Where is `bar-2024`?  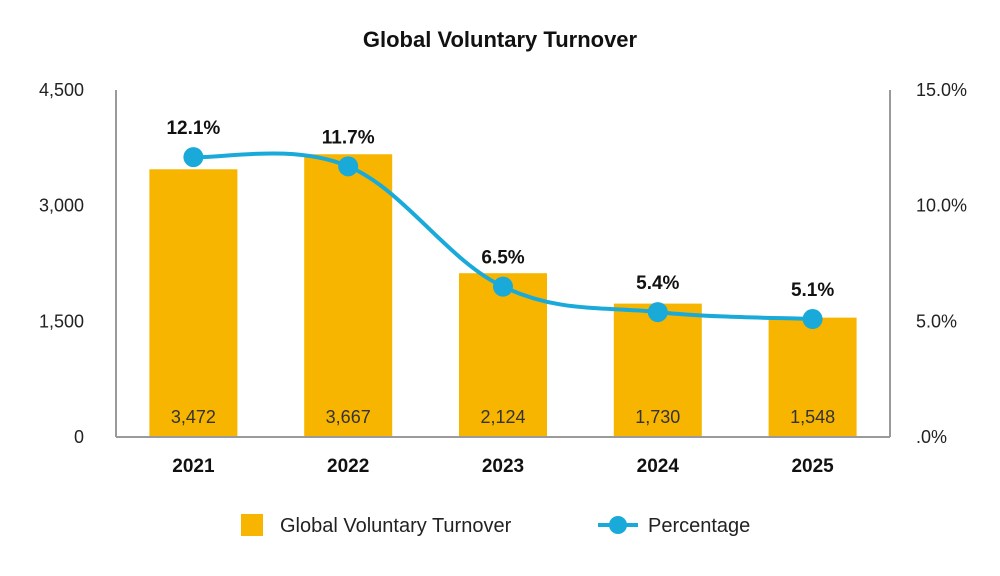
bar-2024 is located at coordinates (657, 370).